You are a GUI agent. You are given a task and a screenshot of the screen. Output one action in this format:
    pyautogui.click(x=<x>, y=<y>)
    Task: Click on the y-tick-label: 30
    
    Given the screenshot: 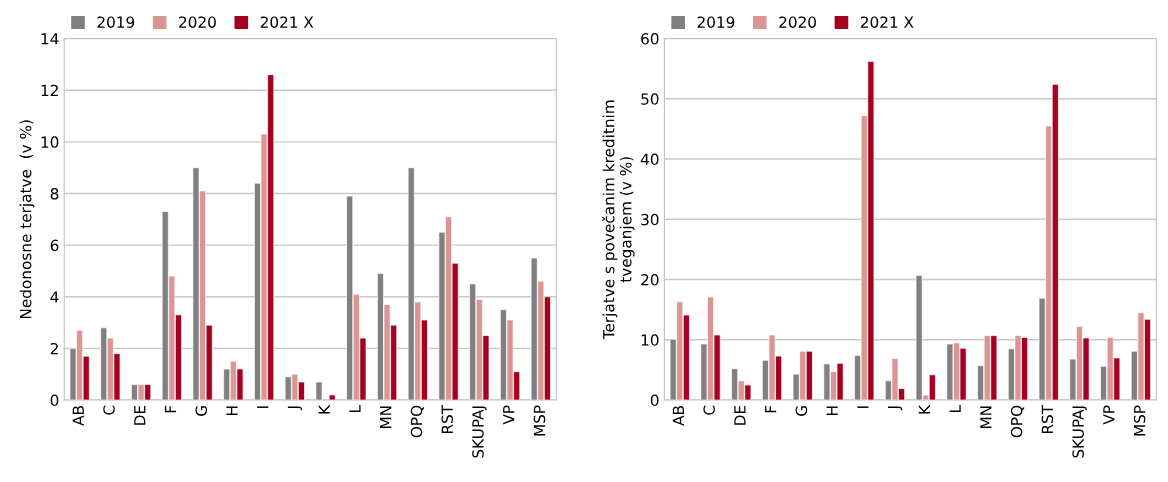 What is the action you would take?
    pyautogui.click(x=650, y=219)
    